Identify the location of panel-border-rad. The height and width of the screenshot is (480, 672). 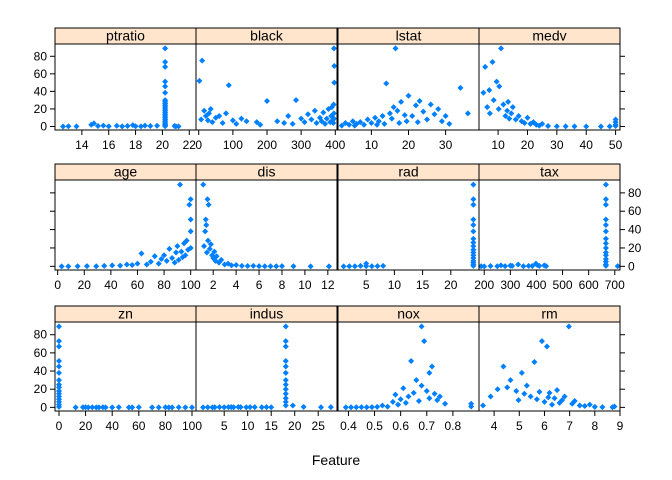
(408, 225).